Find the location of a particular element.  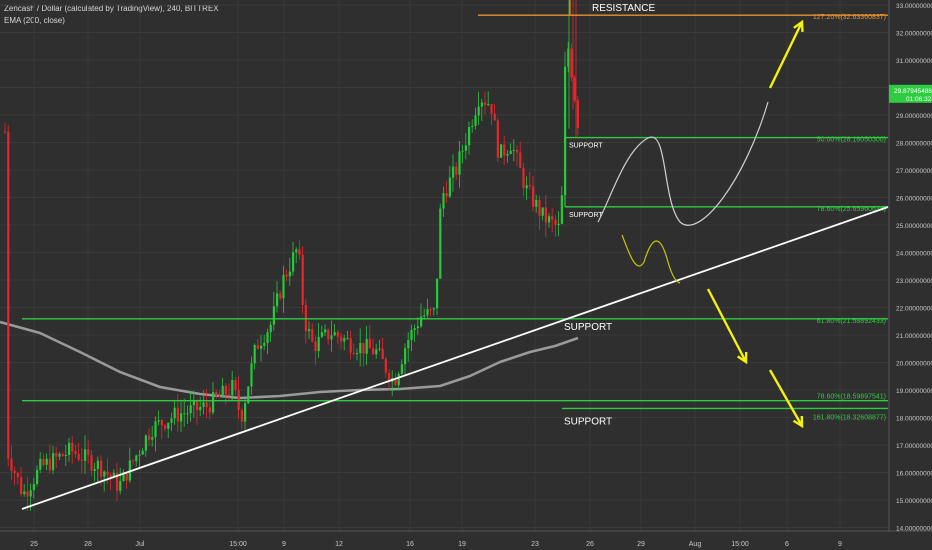

projection-path-down is located at coordinates (651, 259).